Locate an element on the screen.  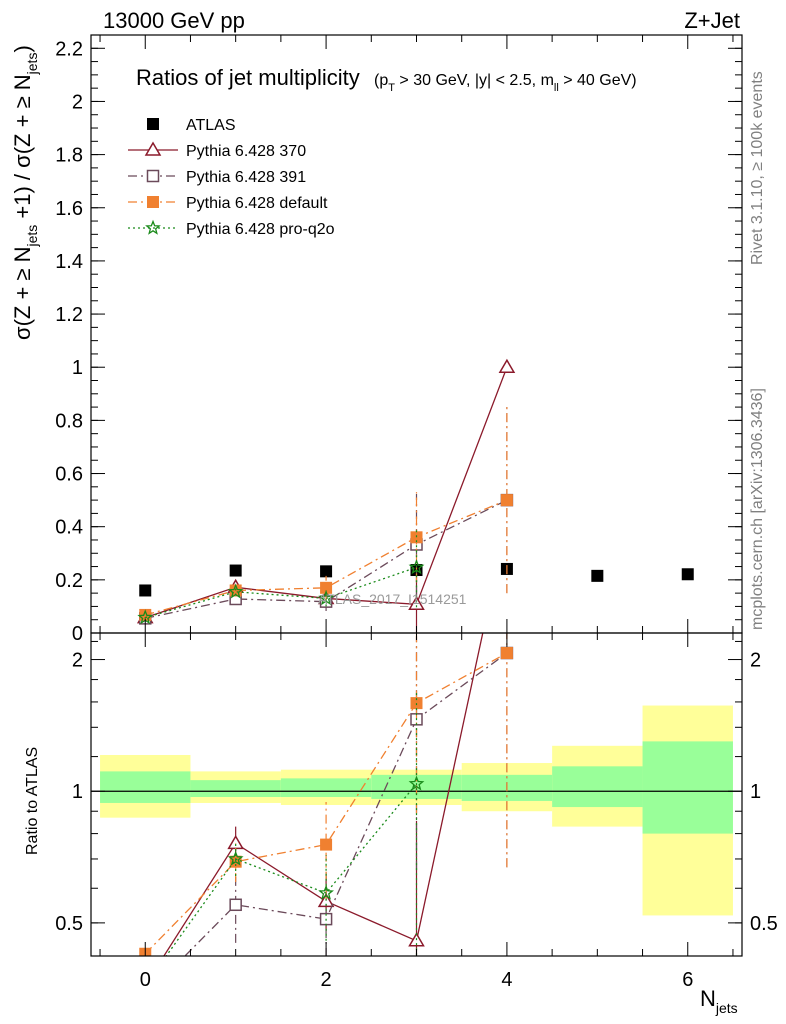
ratio-y-tick-label-right: 1 is located at coordinates (755, 792).